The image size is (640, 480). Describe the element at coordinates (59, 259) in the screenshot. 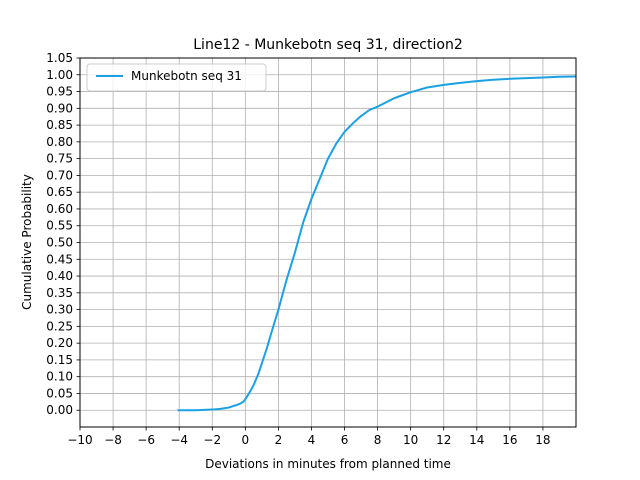

I see `y-tick-label: 0.45` at that location.